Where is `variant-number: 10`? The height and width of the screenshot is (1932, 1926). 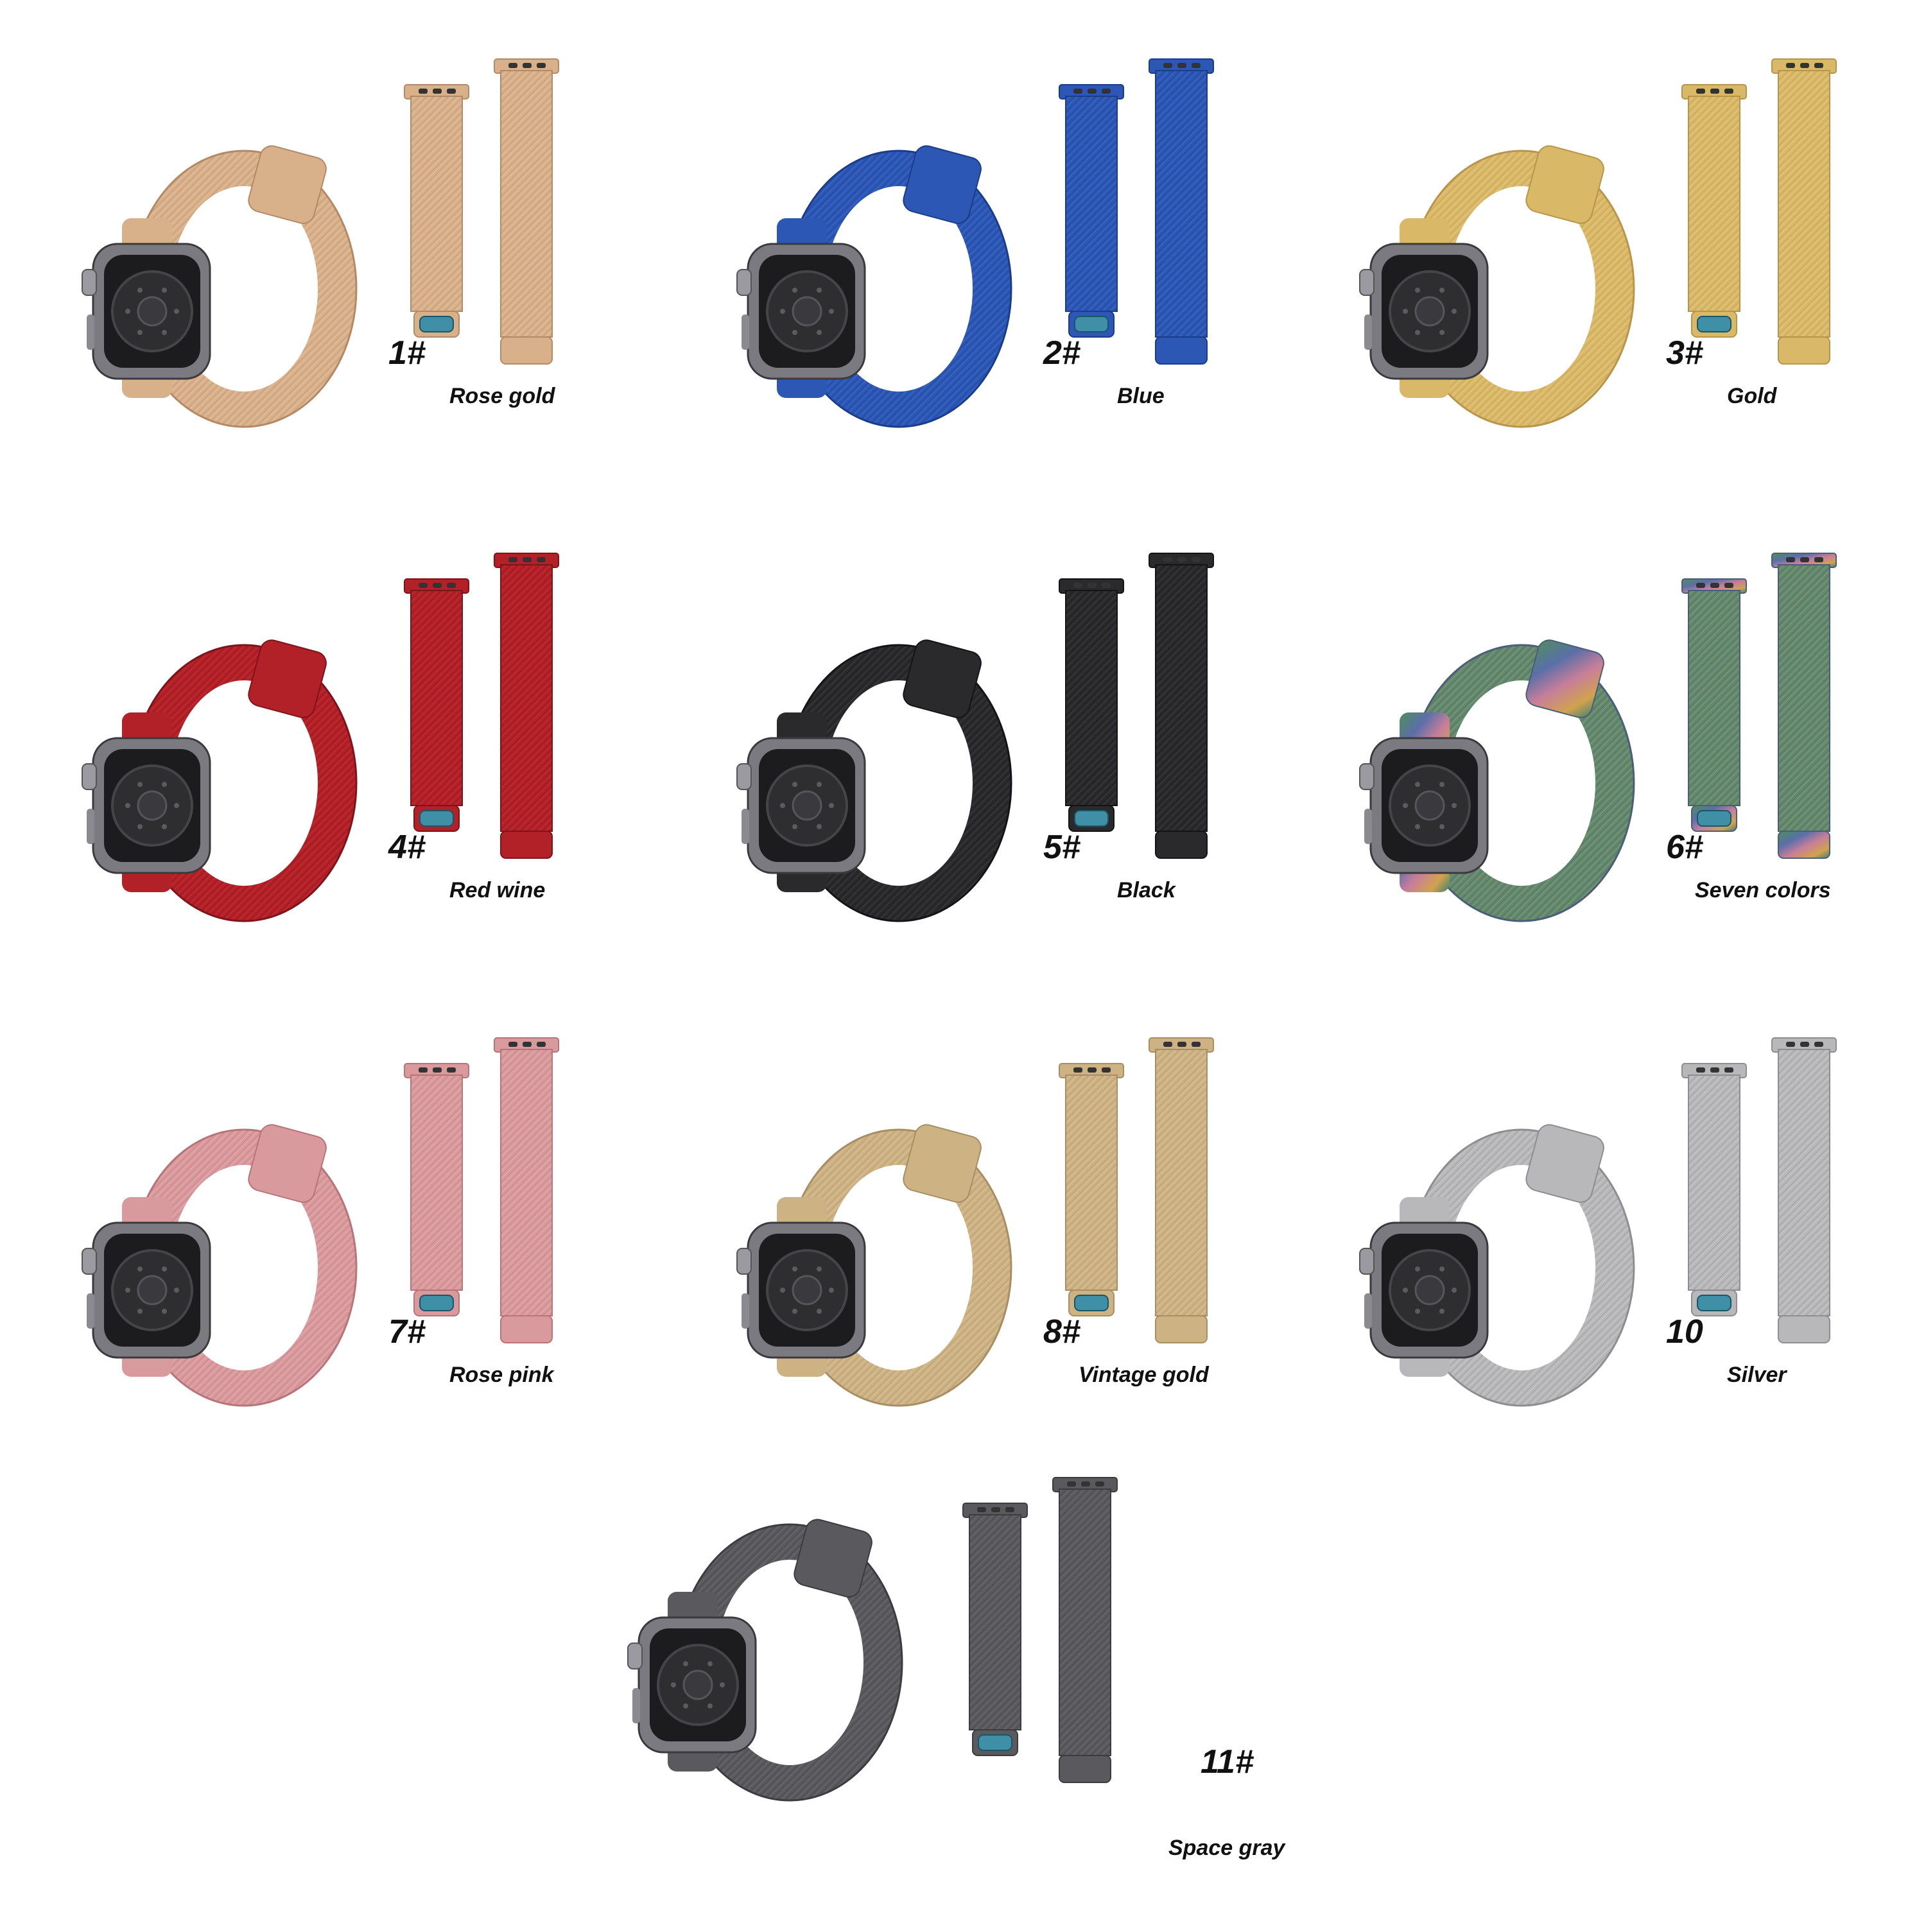
variant-number: 10 is located at coordinates (1684, 1331).